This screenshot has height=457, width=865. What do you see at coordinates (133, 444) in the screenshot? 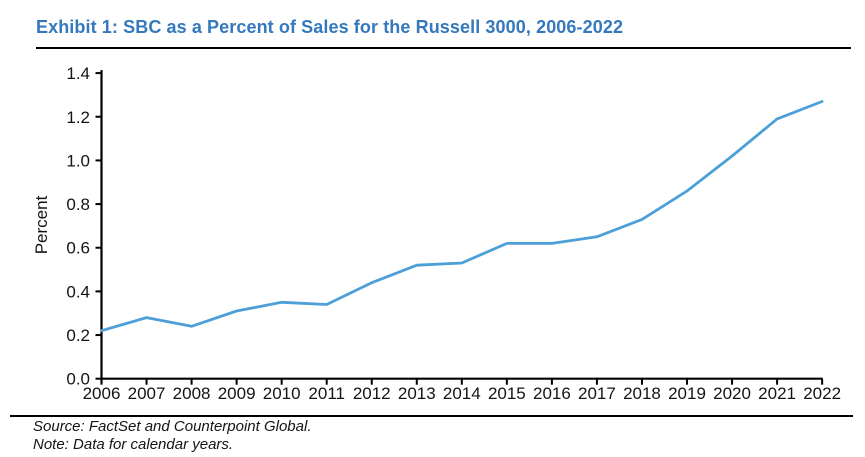
I see `data-note: Note: Data for calendar years.` at bounding box center [133, 444].